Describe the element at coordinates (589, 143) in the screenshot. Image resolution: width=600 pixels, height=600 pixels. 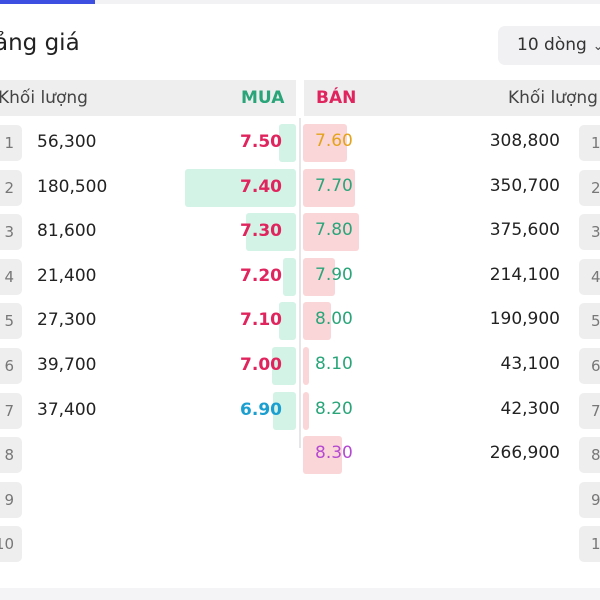
I see `row-index-right: 1` at that location.